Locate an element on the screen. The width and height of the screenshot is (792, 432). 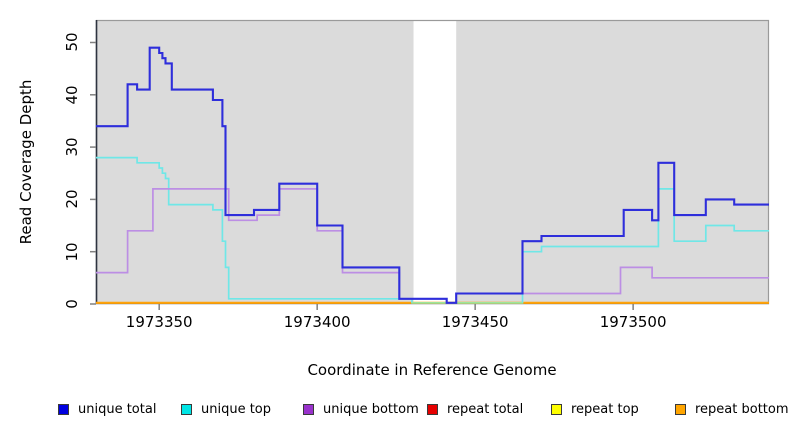
legend-item: repeat bottom is located at coordinates (732, 409).